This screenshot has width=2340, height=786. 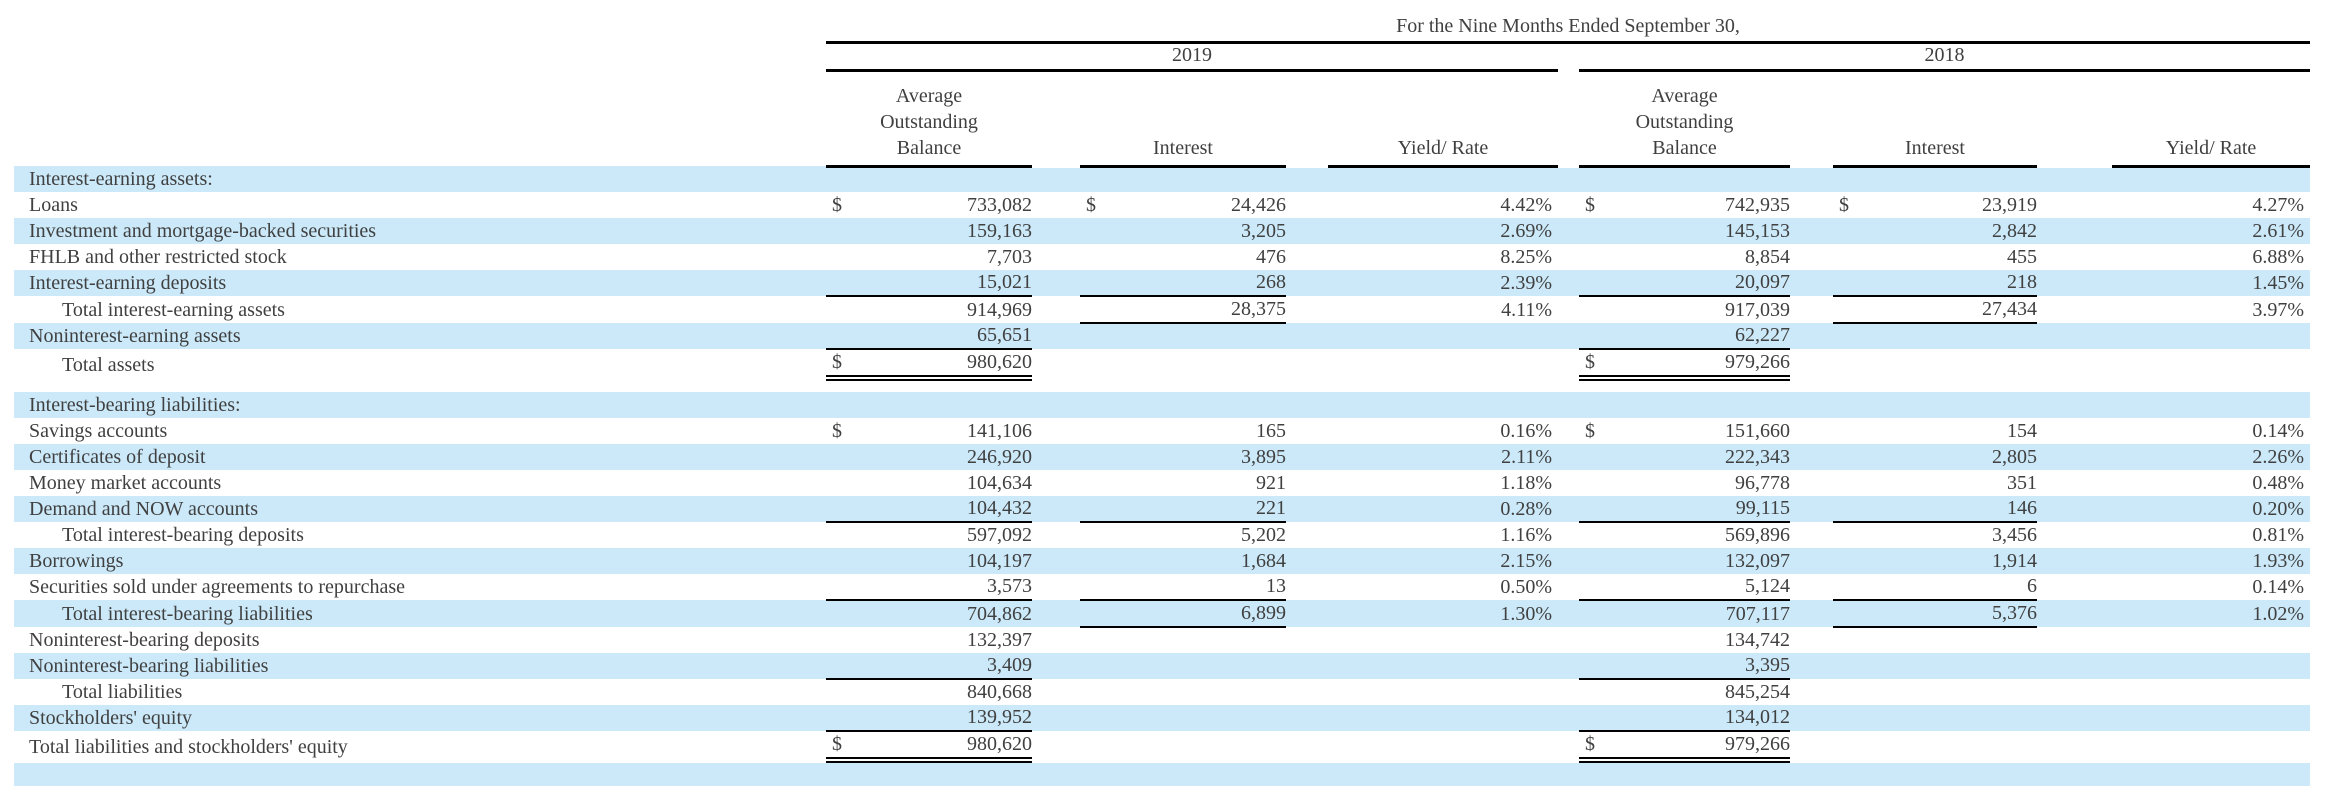 I want to click on balance-2019: 597,092, so click(x=929, y=535).